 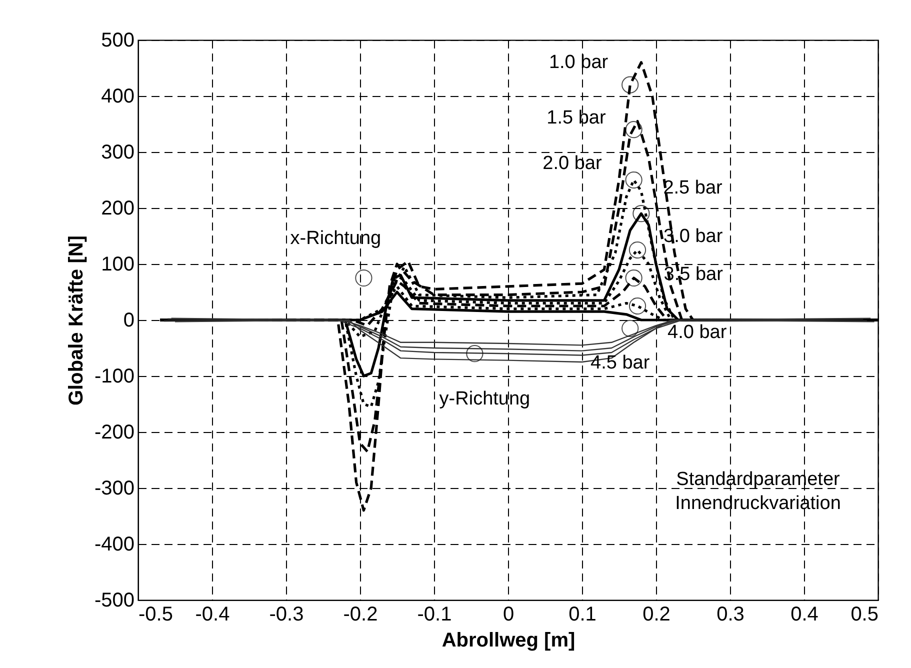 I want to click on x-axis-title: Abrollweg [m], so click(x=509, y=641).